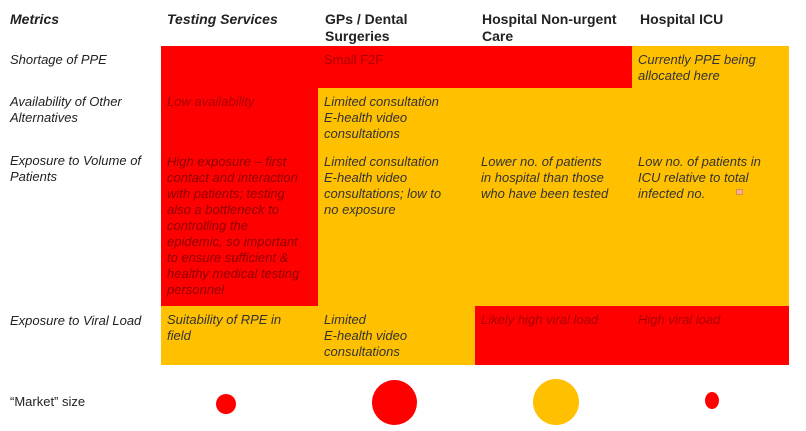  I want to click on cell-volume-icu-line: infected no., so click(672, 193).